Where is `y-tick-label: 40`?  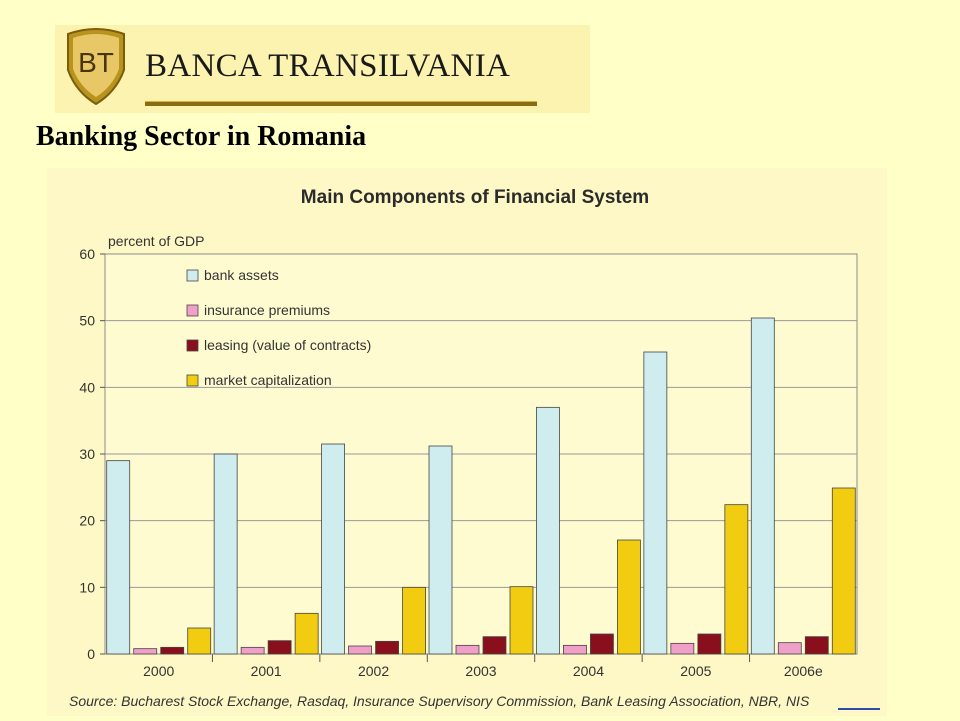 y-tick-label: 40 is located at coordinates (87, 387).